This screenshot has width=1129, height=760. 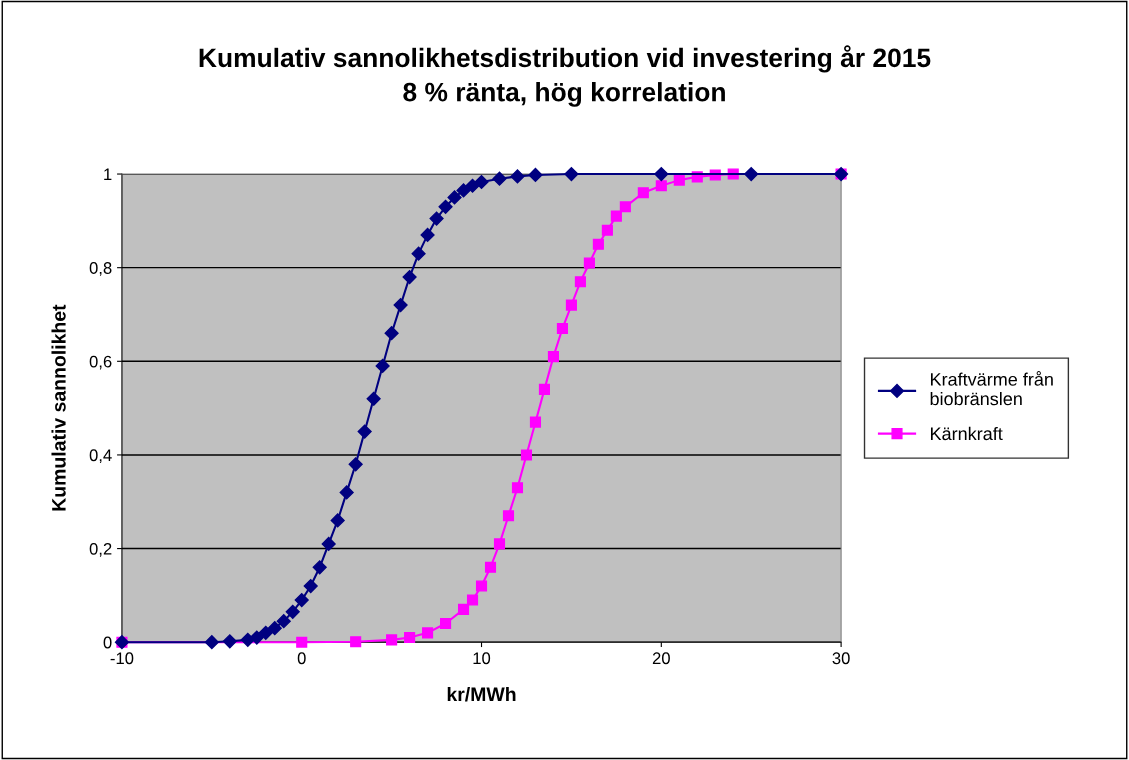 I want to click on x-tick-label: 30, so click(x=841, y=658).